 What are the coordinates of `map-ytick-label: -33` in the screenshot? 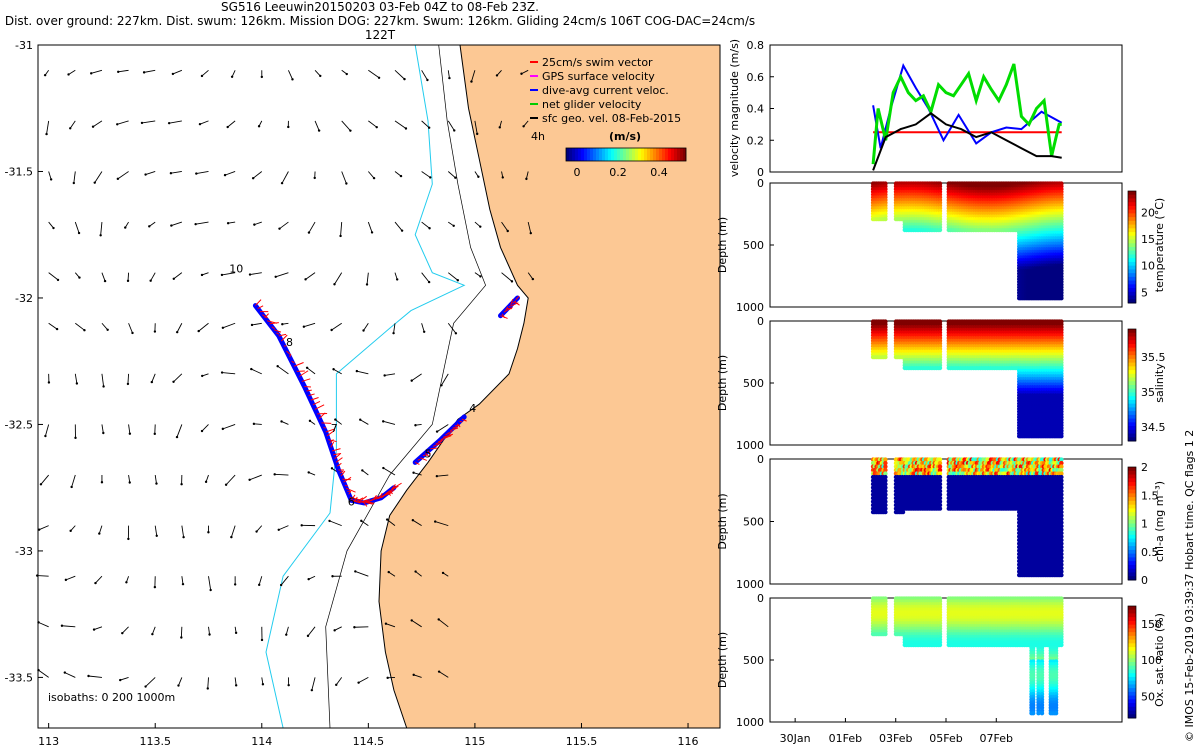 It's located at (24, 551).